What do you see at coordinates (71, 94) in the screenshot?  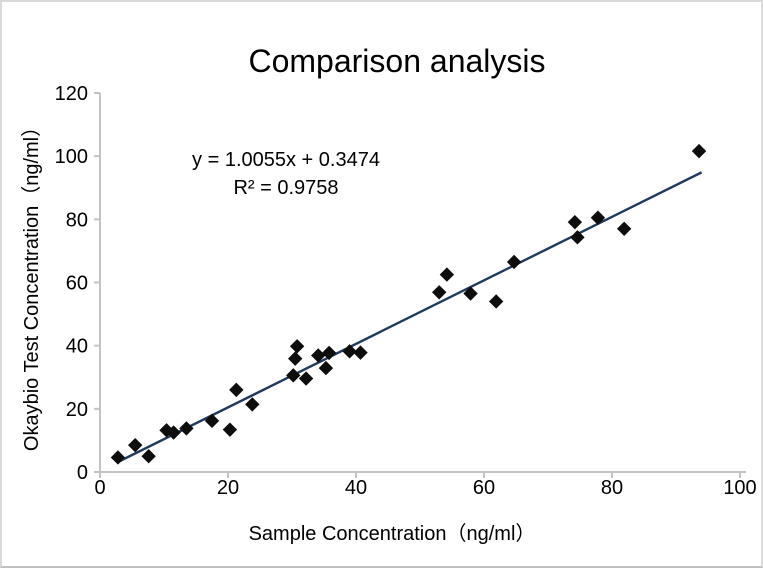 I see `y-tick-label: 120` at bounding box center [71, 94].